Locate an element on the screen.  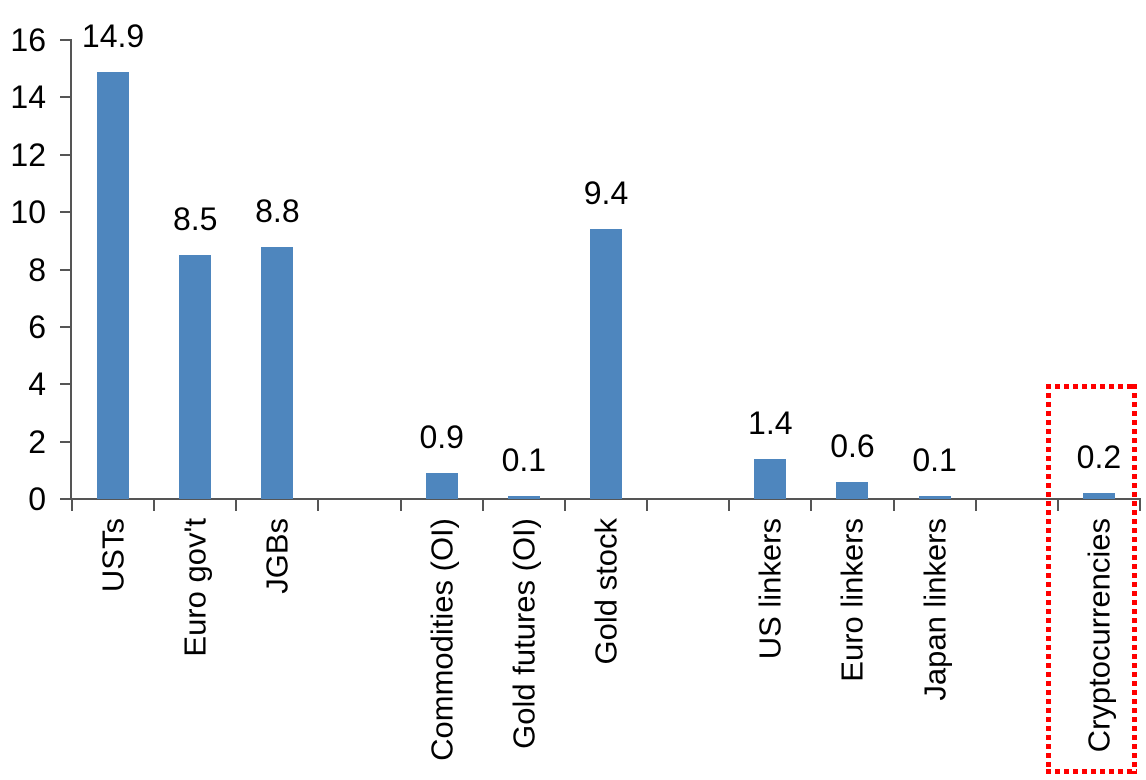
y-tick-label: 10 is located at coordinates (28, 212).